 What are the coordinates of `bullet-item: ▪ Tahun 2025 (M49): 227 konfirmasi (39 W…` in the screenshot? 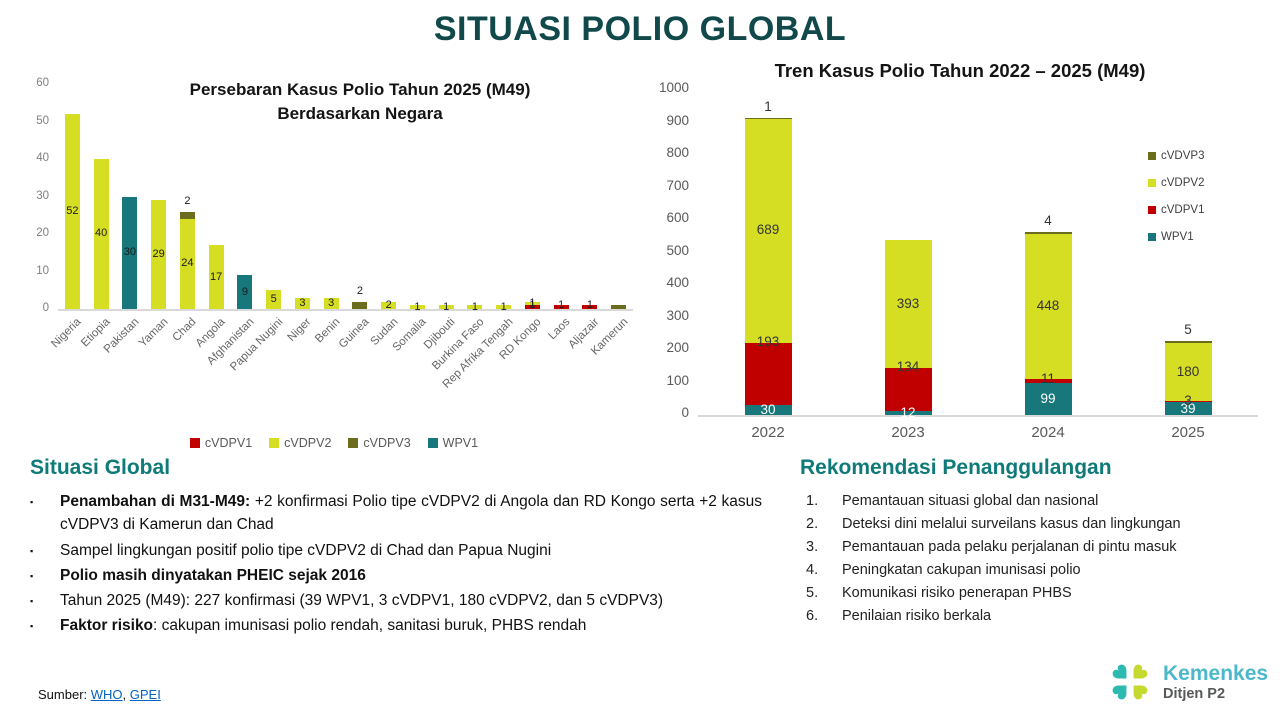 It's located at (396, 600).